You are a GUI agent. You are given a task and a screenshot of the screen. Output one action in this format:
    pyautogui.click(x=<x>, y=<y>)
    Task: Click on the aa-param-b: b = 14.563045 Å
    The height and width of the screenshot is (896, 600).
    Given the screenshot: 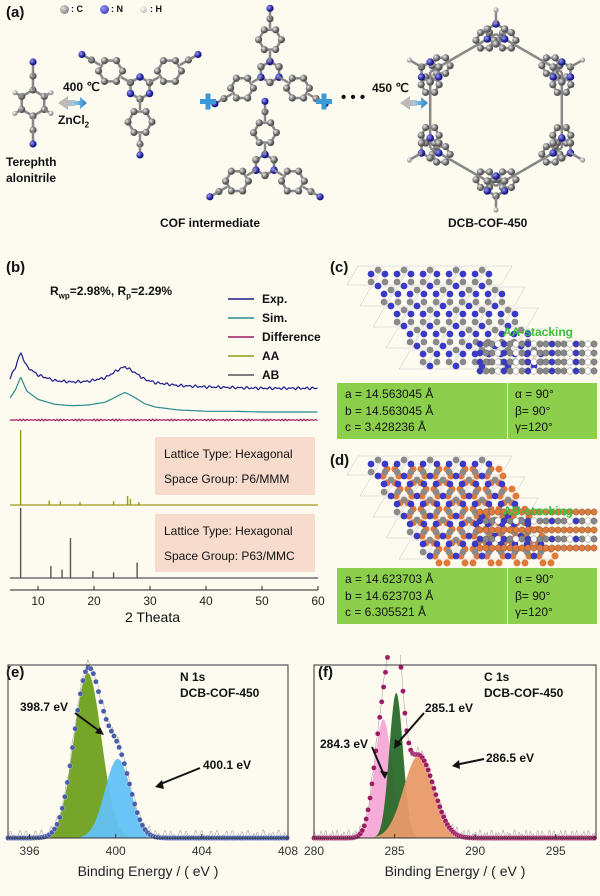 What is the action you would take?
    pyautogui.click(x=389, y=411)
    